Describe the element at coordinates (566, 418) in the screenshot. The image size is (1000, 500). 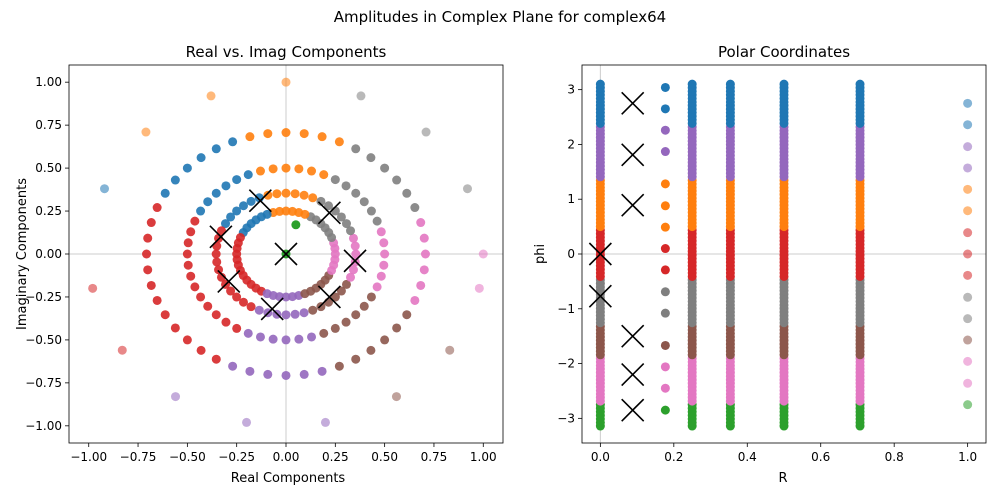
I see `polar-ytick-label: −3` at that location.